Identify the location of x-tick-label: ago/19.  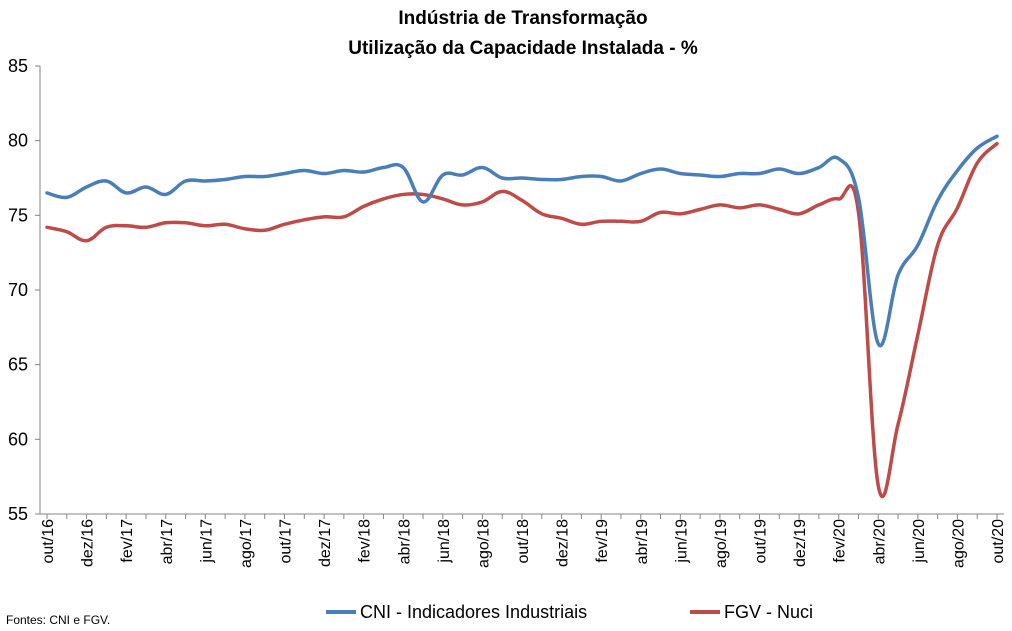
(721, 543).